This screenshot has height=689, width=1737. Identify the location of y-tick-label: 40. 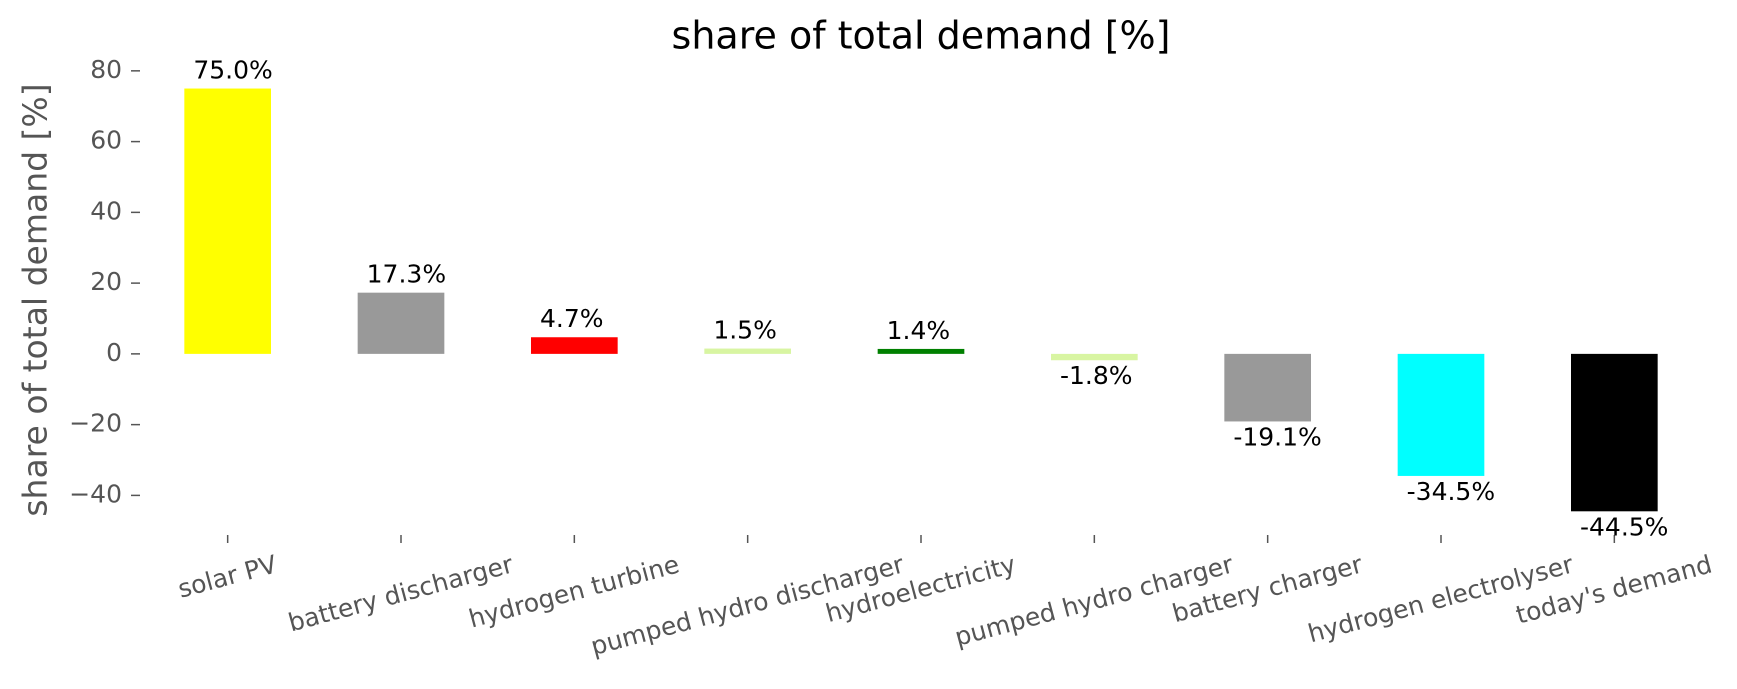
(106, 210).